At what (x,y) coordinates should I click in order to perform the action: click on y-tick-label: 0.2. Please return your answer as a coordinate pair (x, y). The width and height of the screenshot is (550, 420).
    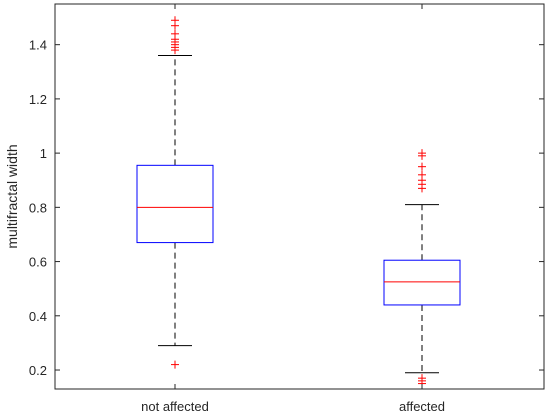
    Looking at the image, I should click on (38, 370).